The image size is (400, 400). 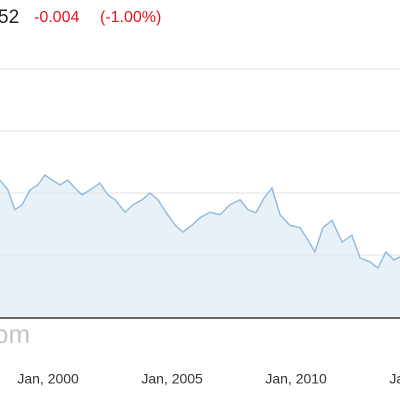 I want to click on change-percent: (-1.00%), so click(x=130, y=17).